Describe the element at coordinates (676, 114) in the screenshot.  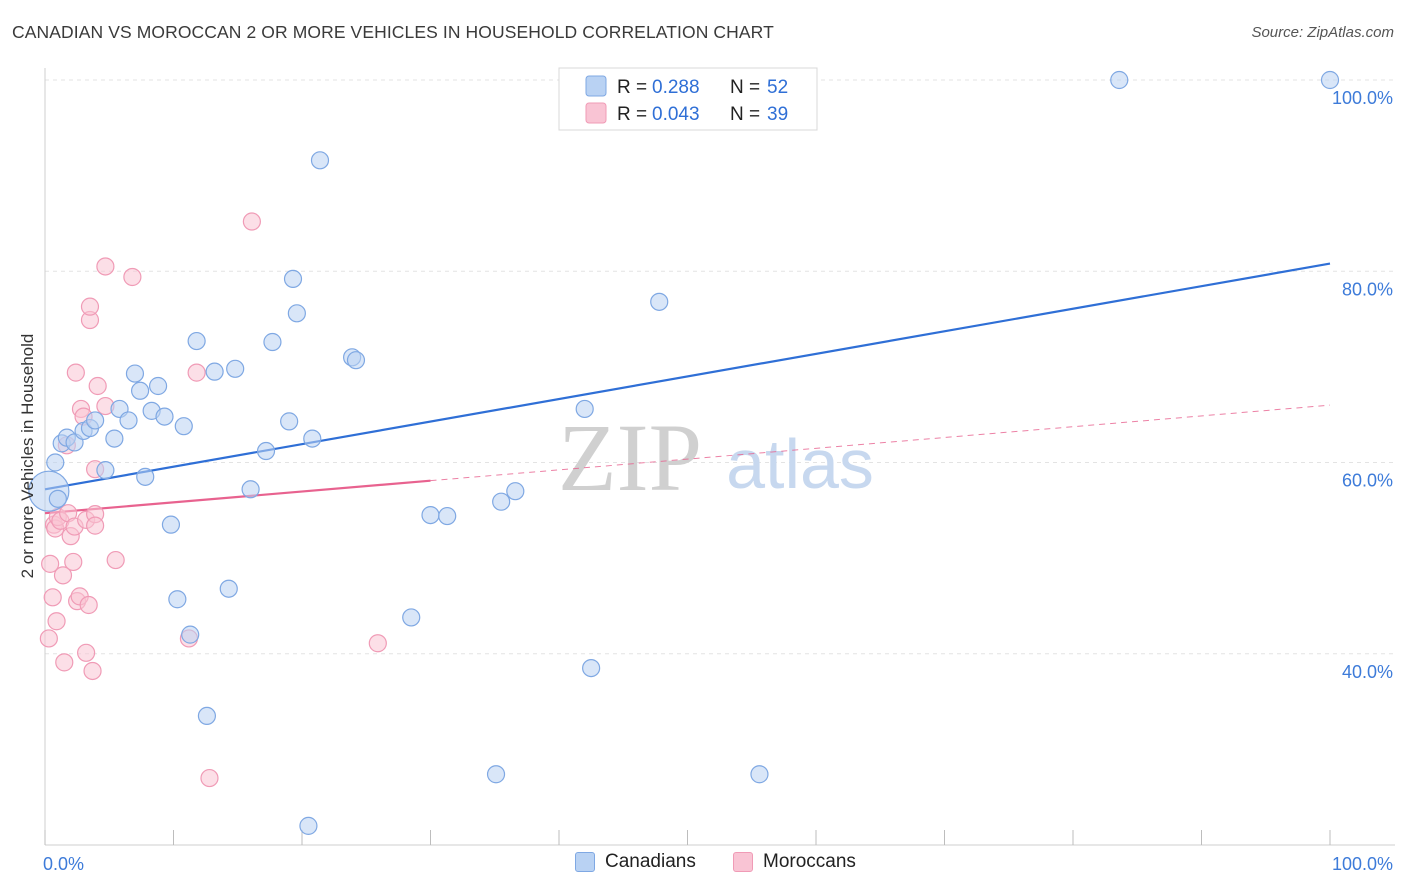
I see `legend-r-value-moroccans: 0.043` at that location.